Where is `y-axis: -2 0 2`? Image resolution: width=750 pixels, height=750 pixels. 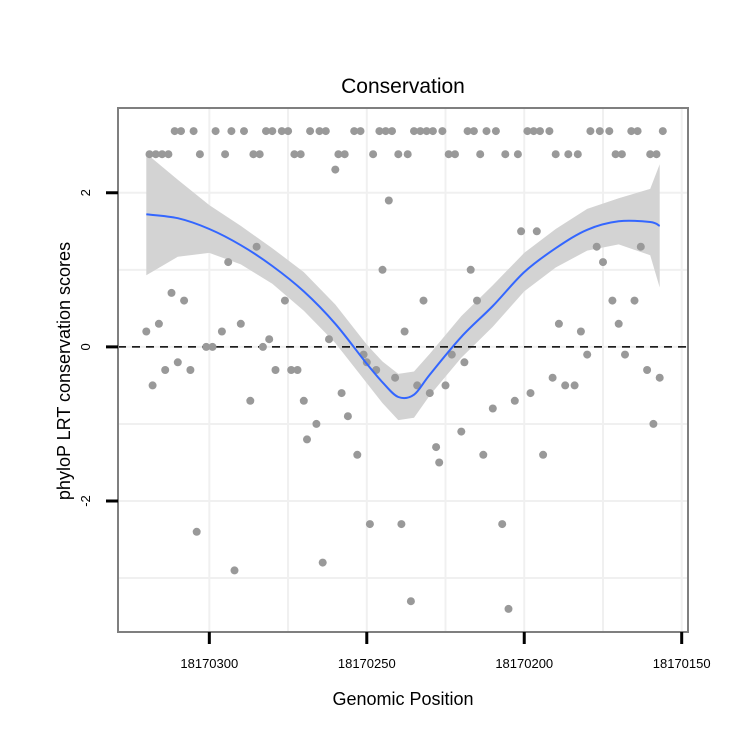 y-axis: -2 0 2 is located at coordinates (98, 348).